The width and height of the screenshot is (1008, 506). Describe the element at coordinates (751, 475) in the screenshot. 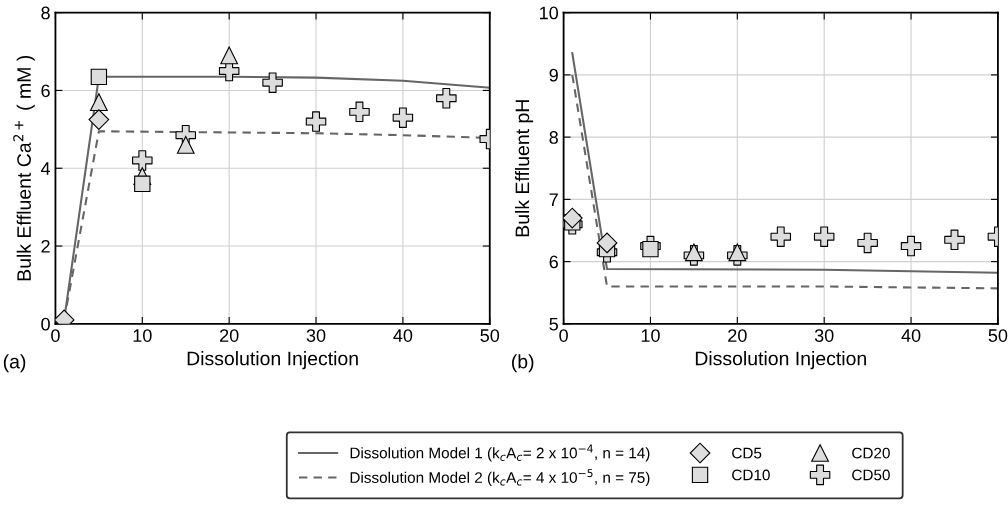

I see `legend-label: CD10` at that location.